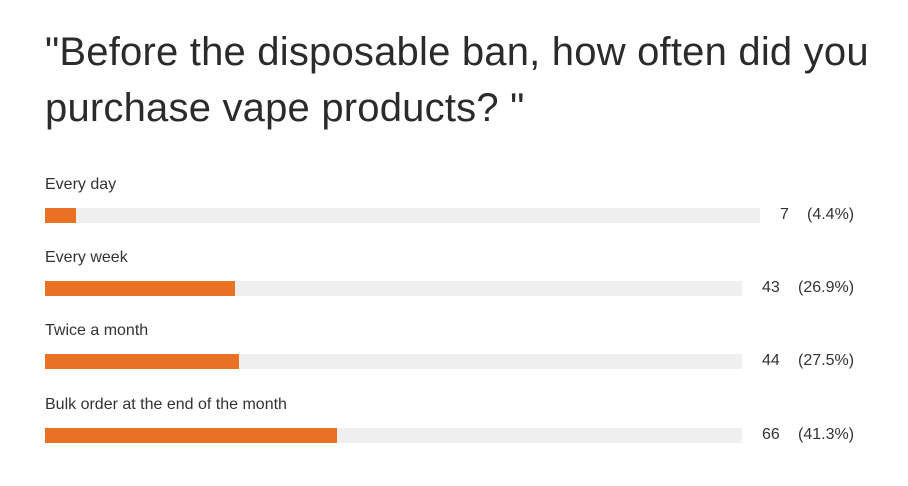 Image resolution: width=908 pixels, height=486 pixels. What do you see at coordinates (826, 360) in the screenshot?
I see `option-percent: (27.5%)` at bounding box center [826, 360].